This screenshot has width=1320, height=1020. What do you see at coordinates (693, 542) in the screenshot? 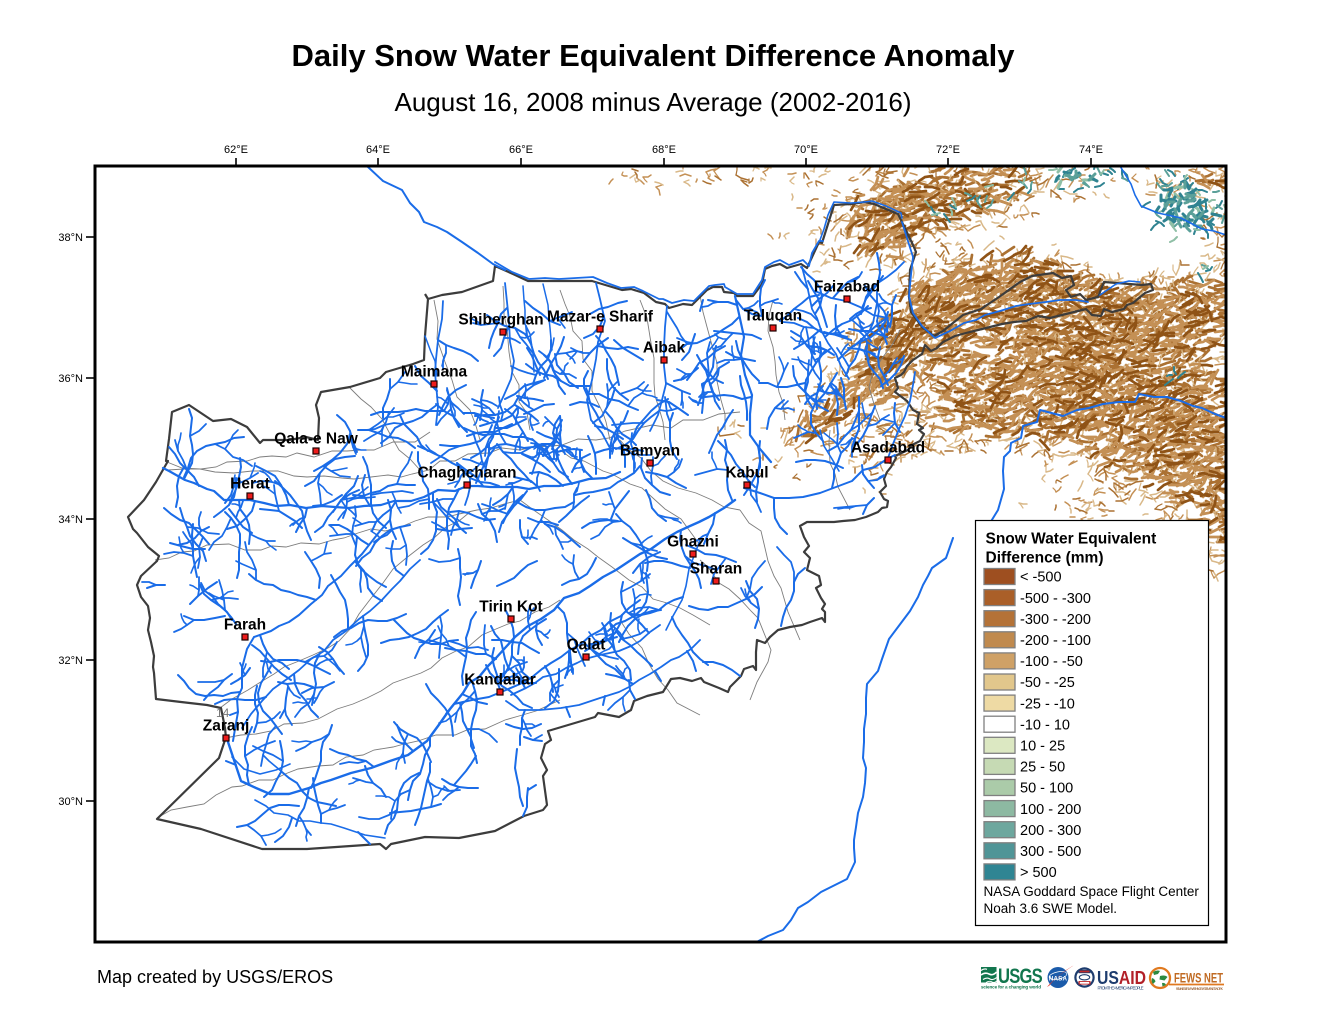
I see `svg-text: Ghazni` at bounding box center [693, 542].